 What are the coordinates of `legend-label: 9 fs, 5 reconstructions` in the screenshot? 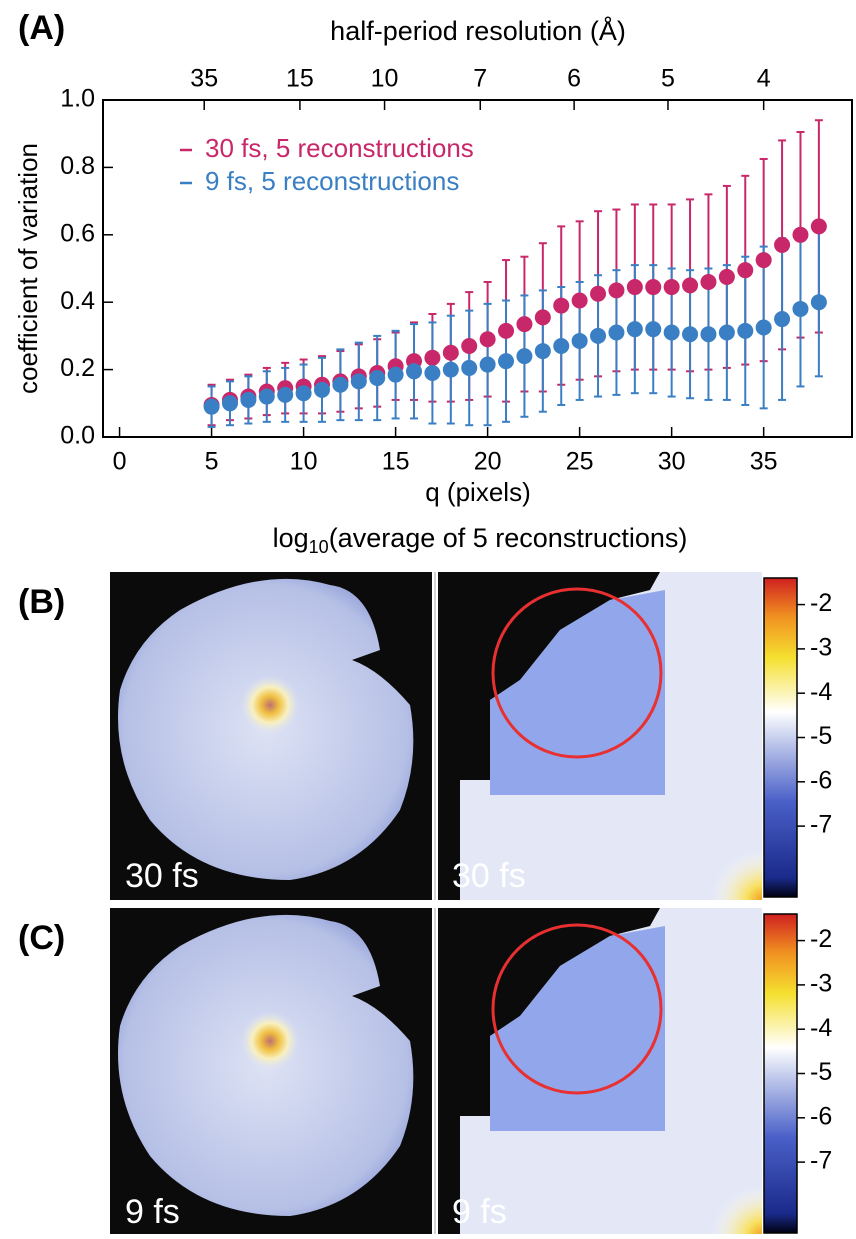 It's located at (332, 181).